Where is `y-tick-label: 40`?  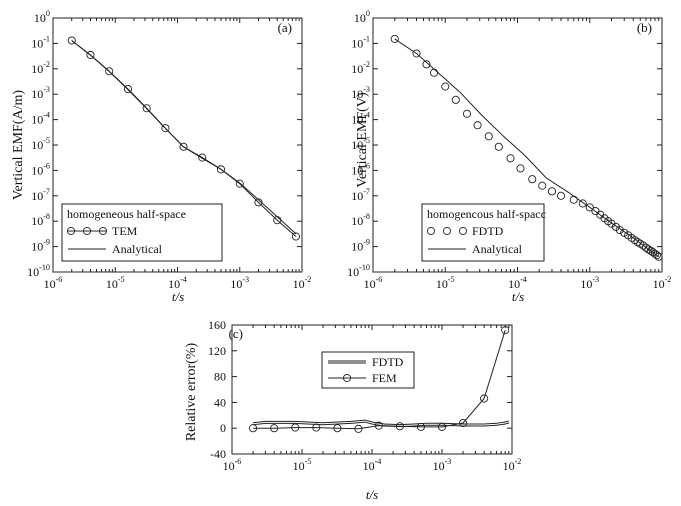 y-tick-label: 40 is located at coordinates (220, 402).